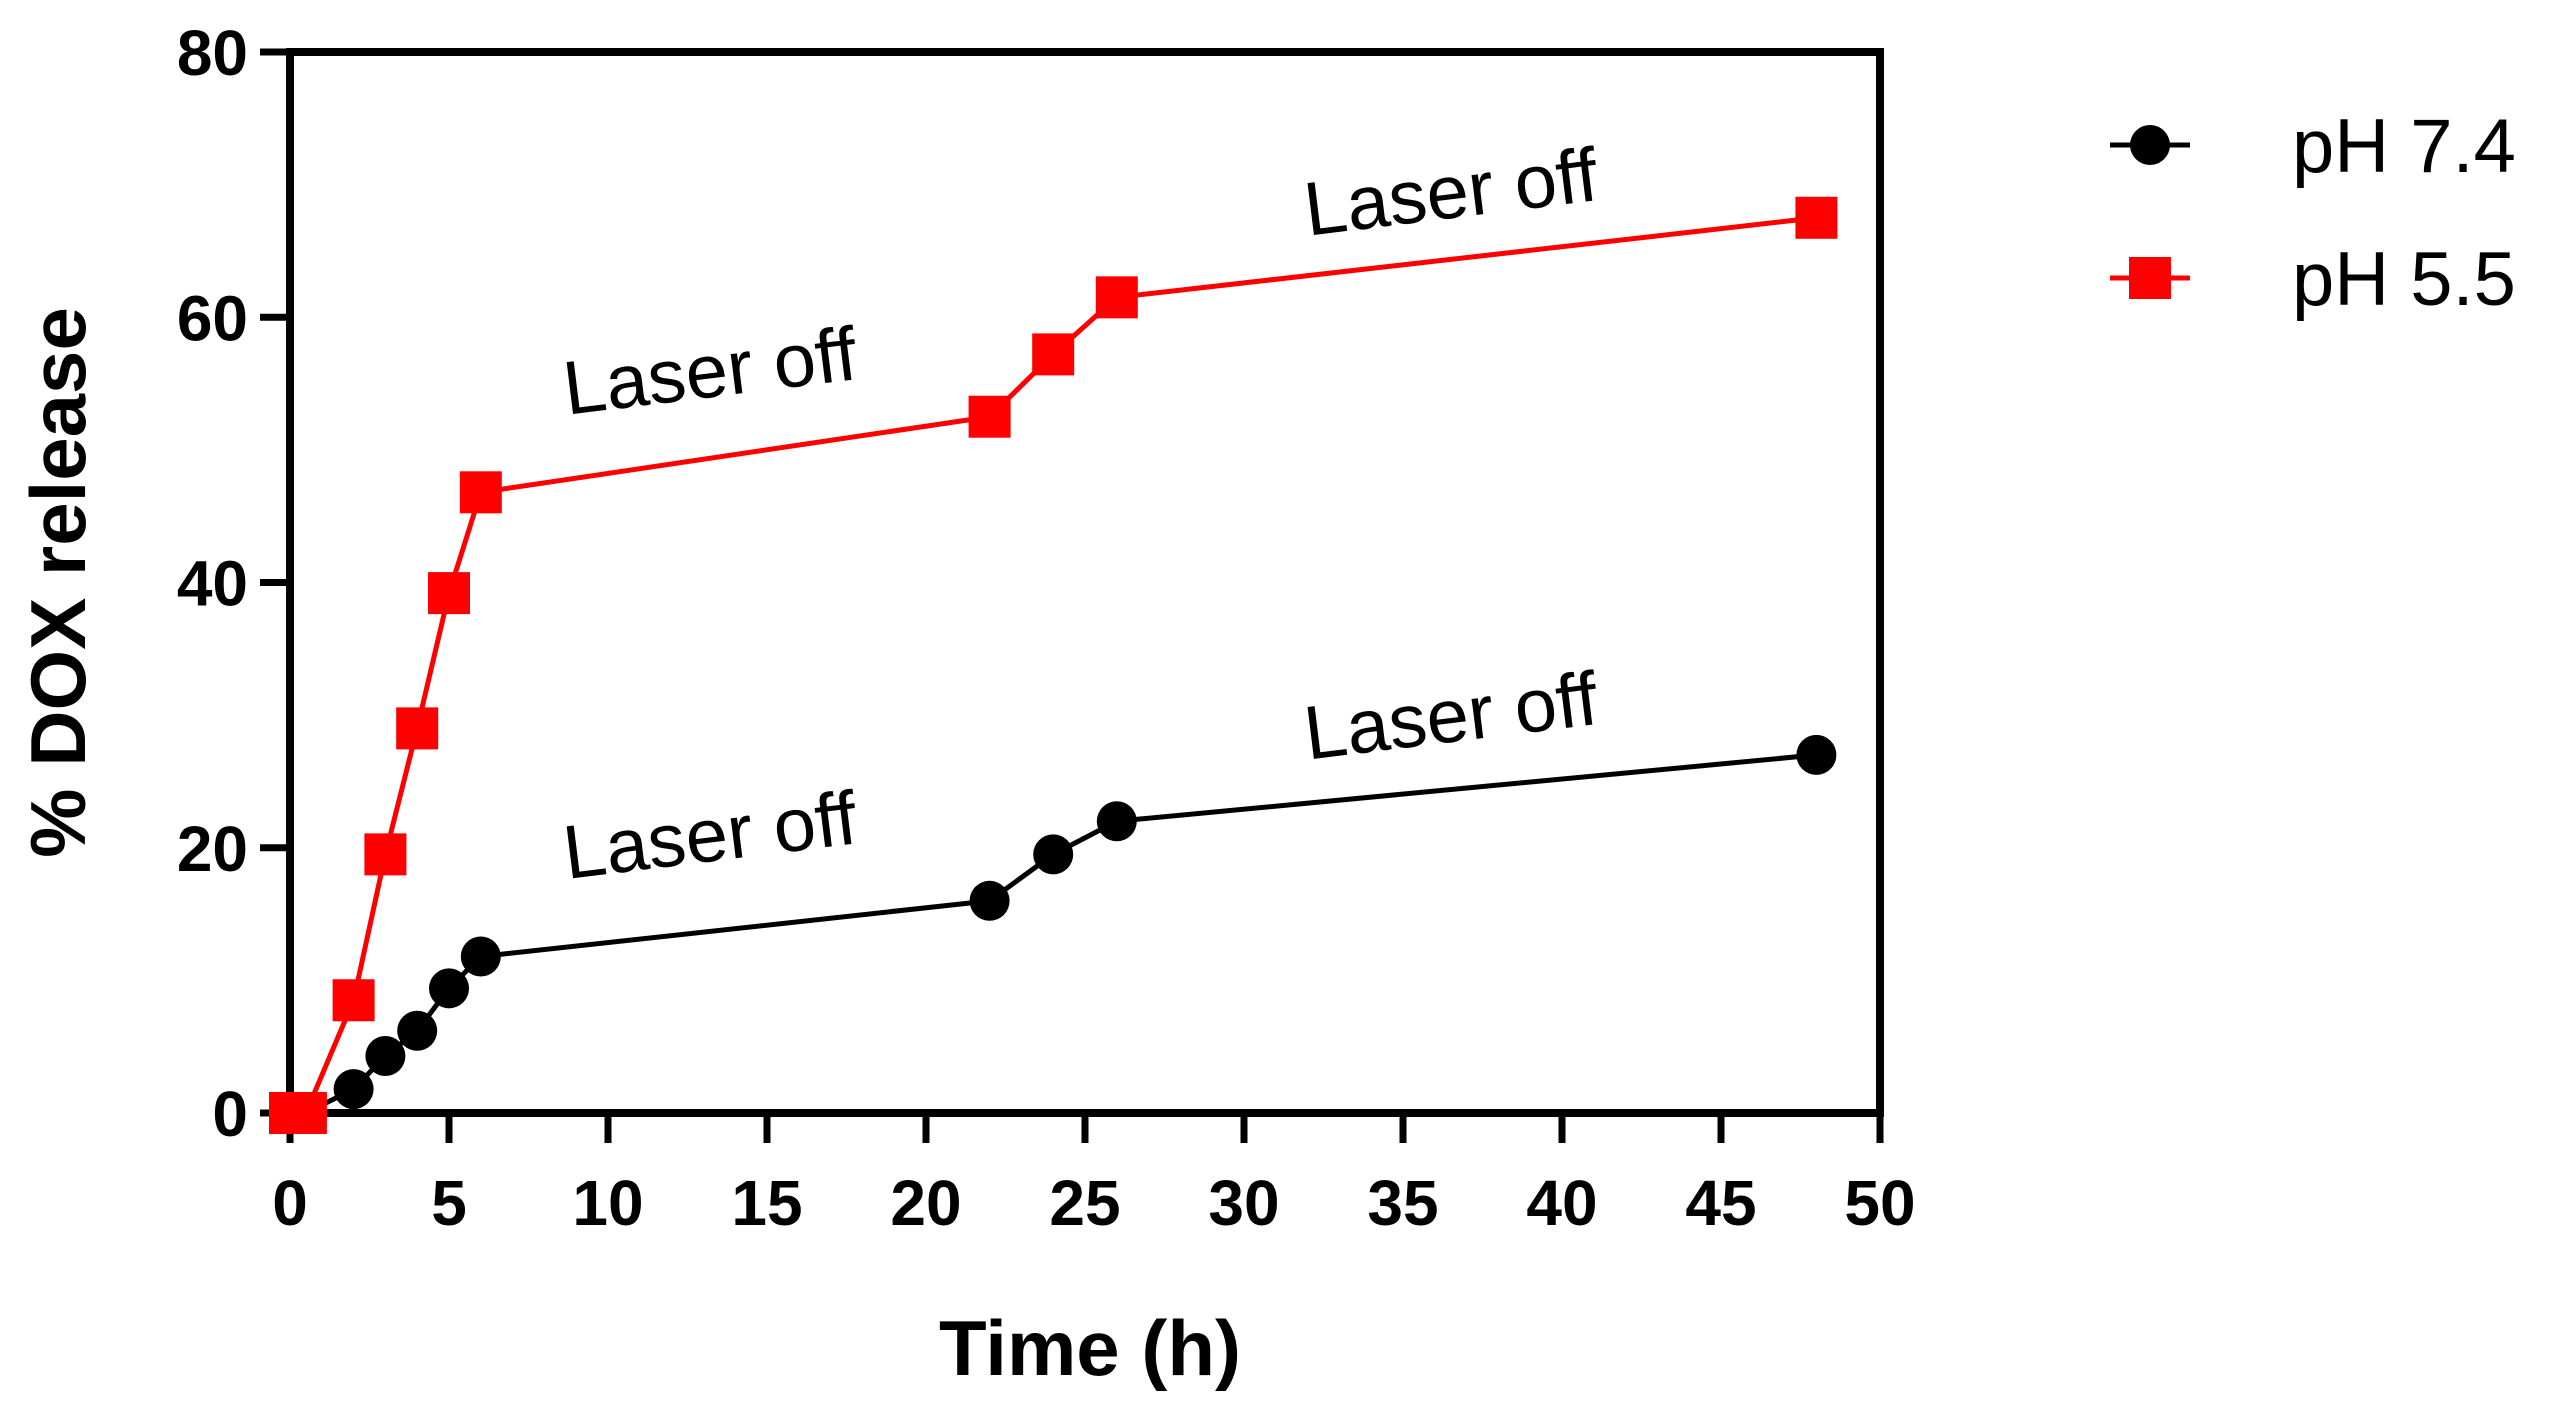 This screenshot has width=2558, height=1417. Describe the element at coordinates (2313, 213) in the screenshot. I see `legend: pH 7.4 pH 5.5` at that location.